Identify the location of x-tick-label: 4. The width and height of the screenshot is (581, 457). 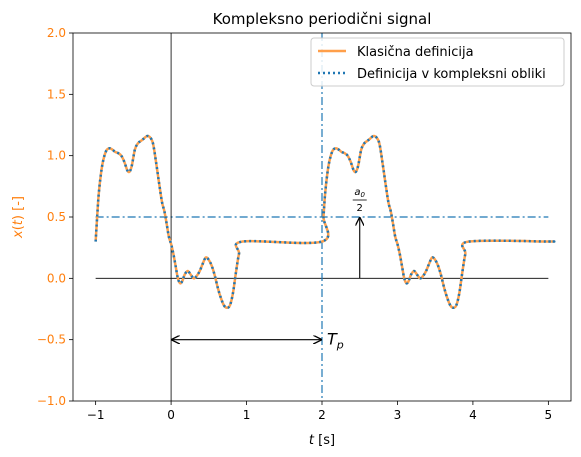
(473, 415).